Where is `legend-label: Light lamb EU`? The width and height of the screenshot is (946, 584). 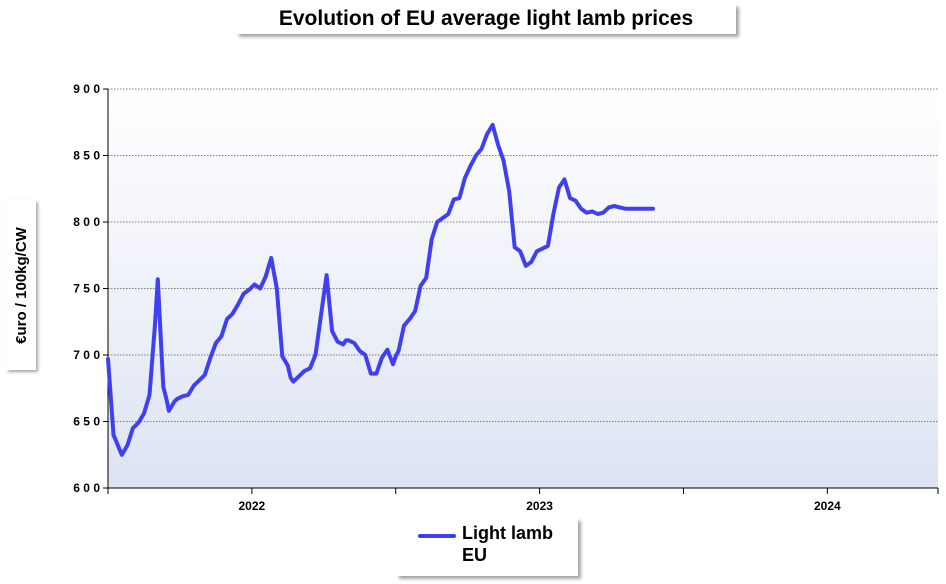 legend-label: Light lamb EU is located at coordinates (507, 544).